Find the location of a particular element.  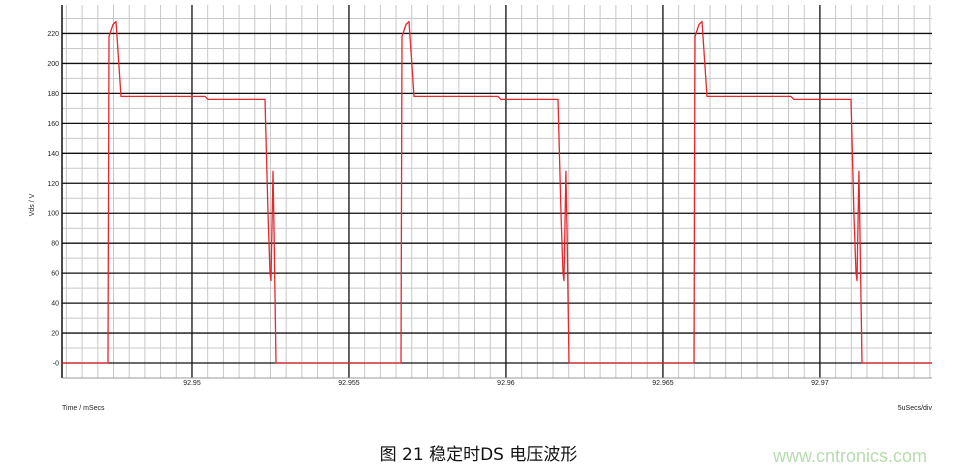

x-tick-label: 92.97 is located at coordinates (820, 383).